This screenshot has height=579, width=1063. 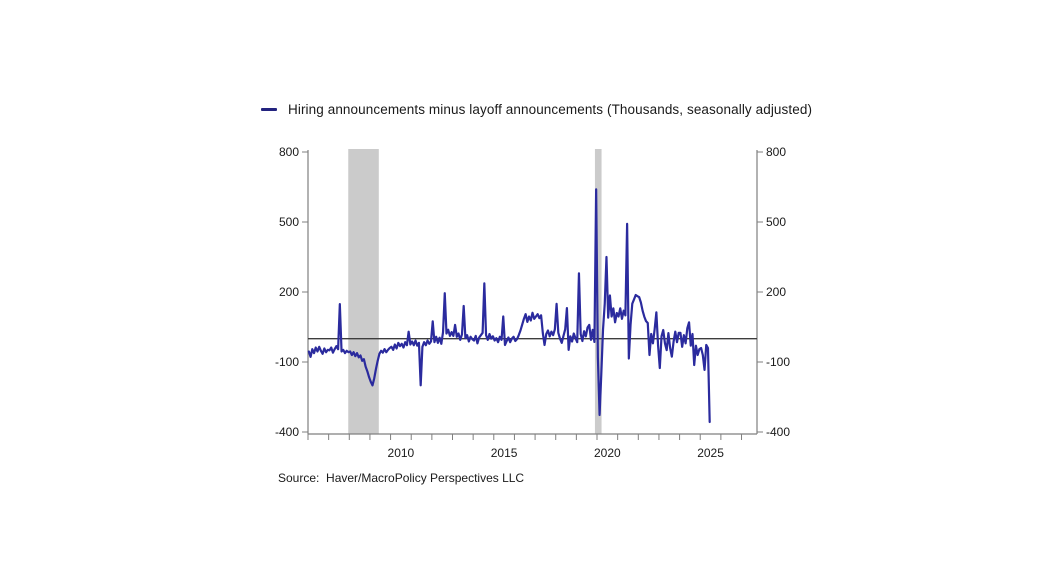 I want to click on y-tick-label-right: 200, so click(x=776, y=292).